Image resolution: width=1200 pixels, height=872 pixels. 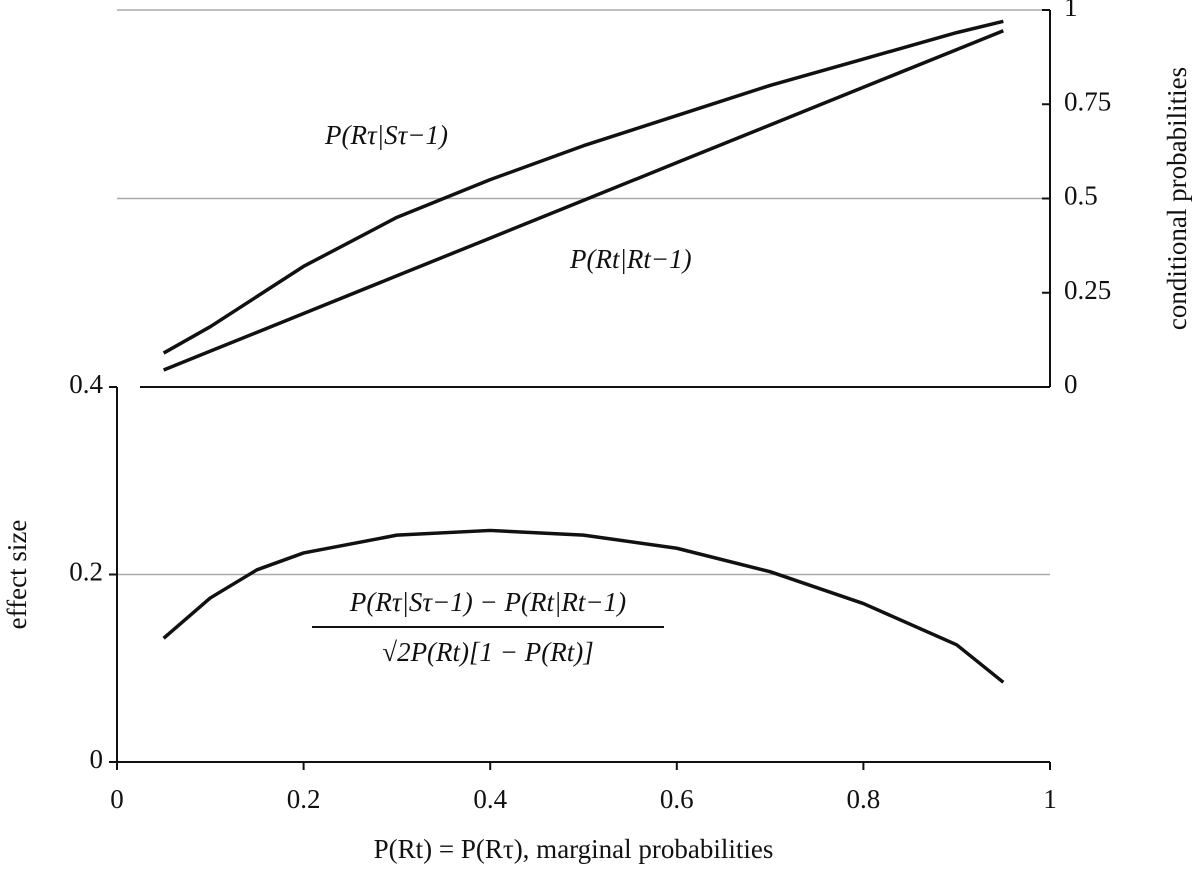 I want to click on y-axis-label: effect size, so click(x=17, y=575).